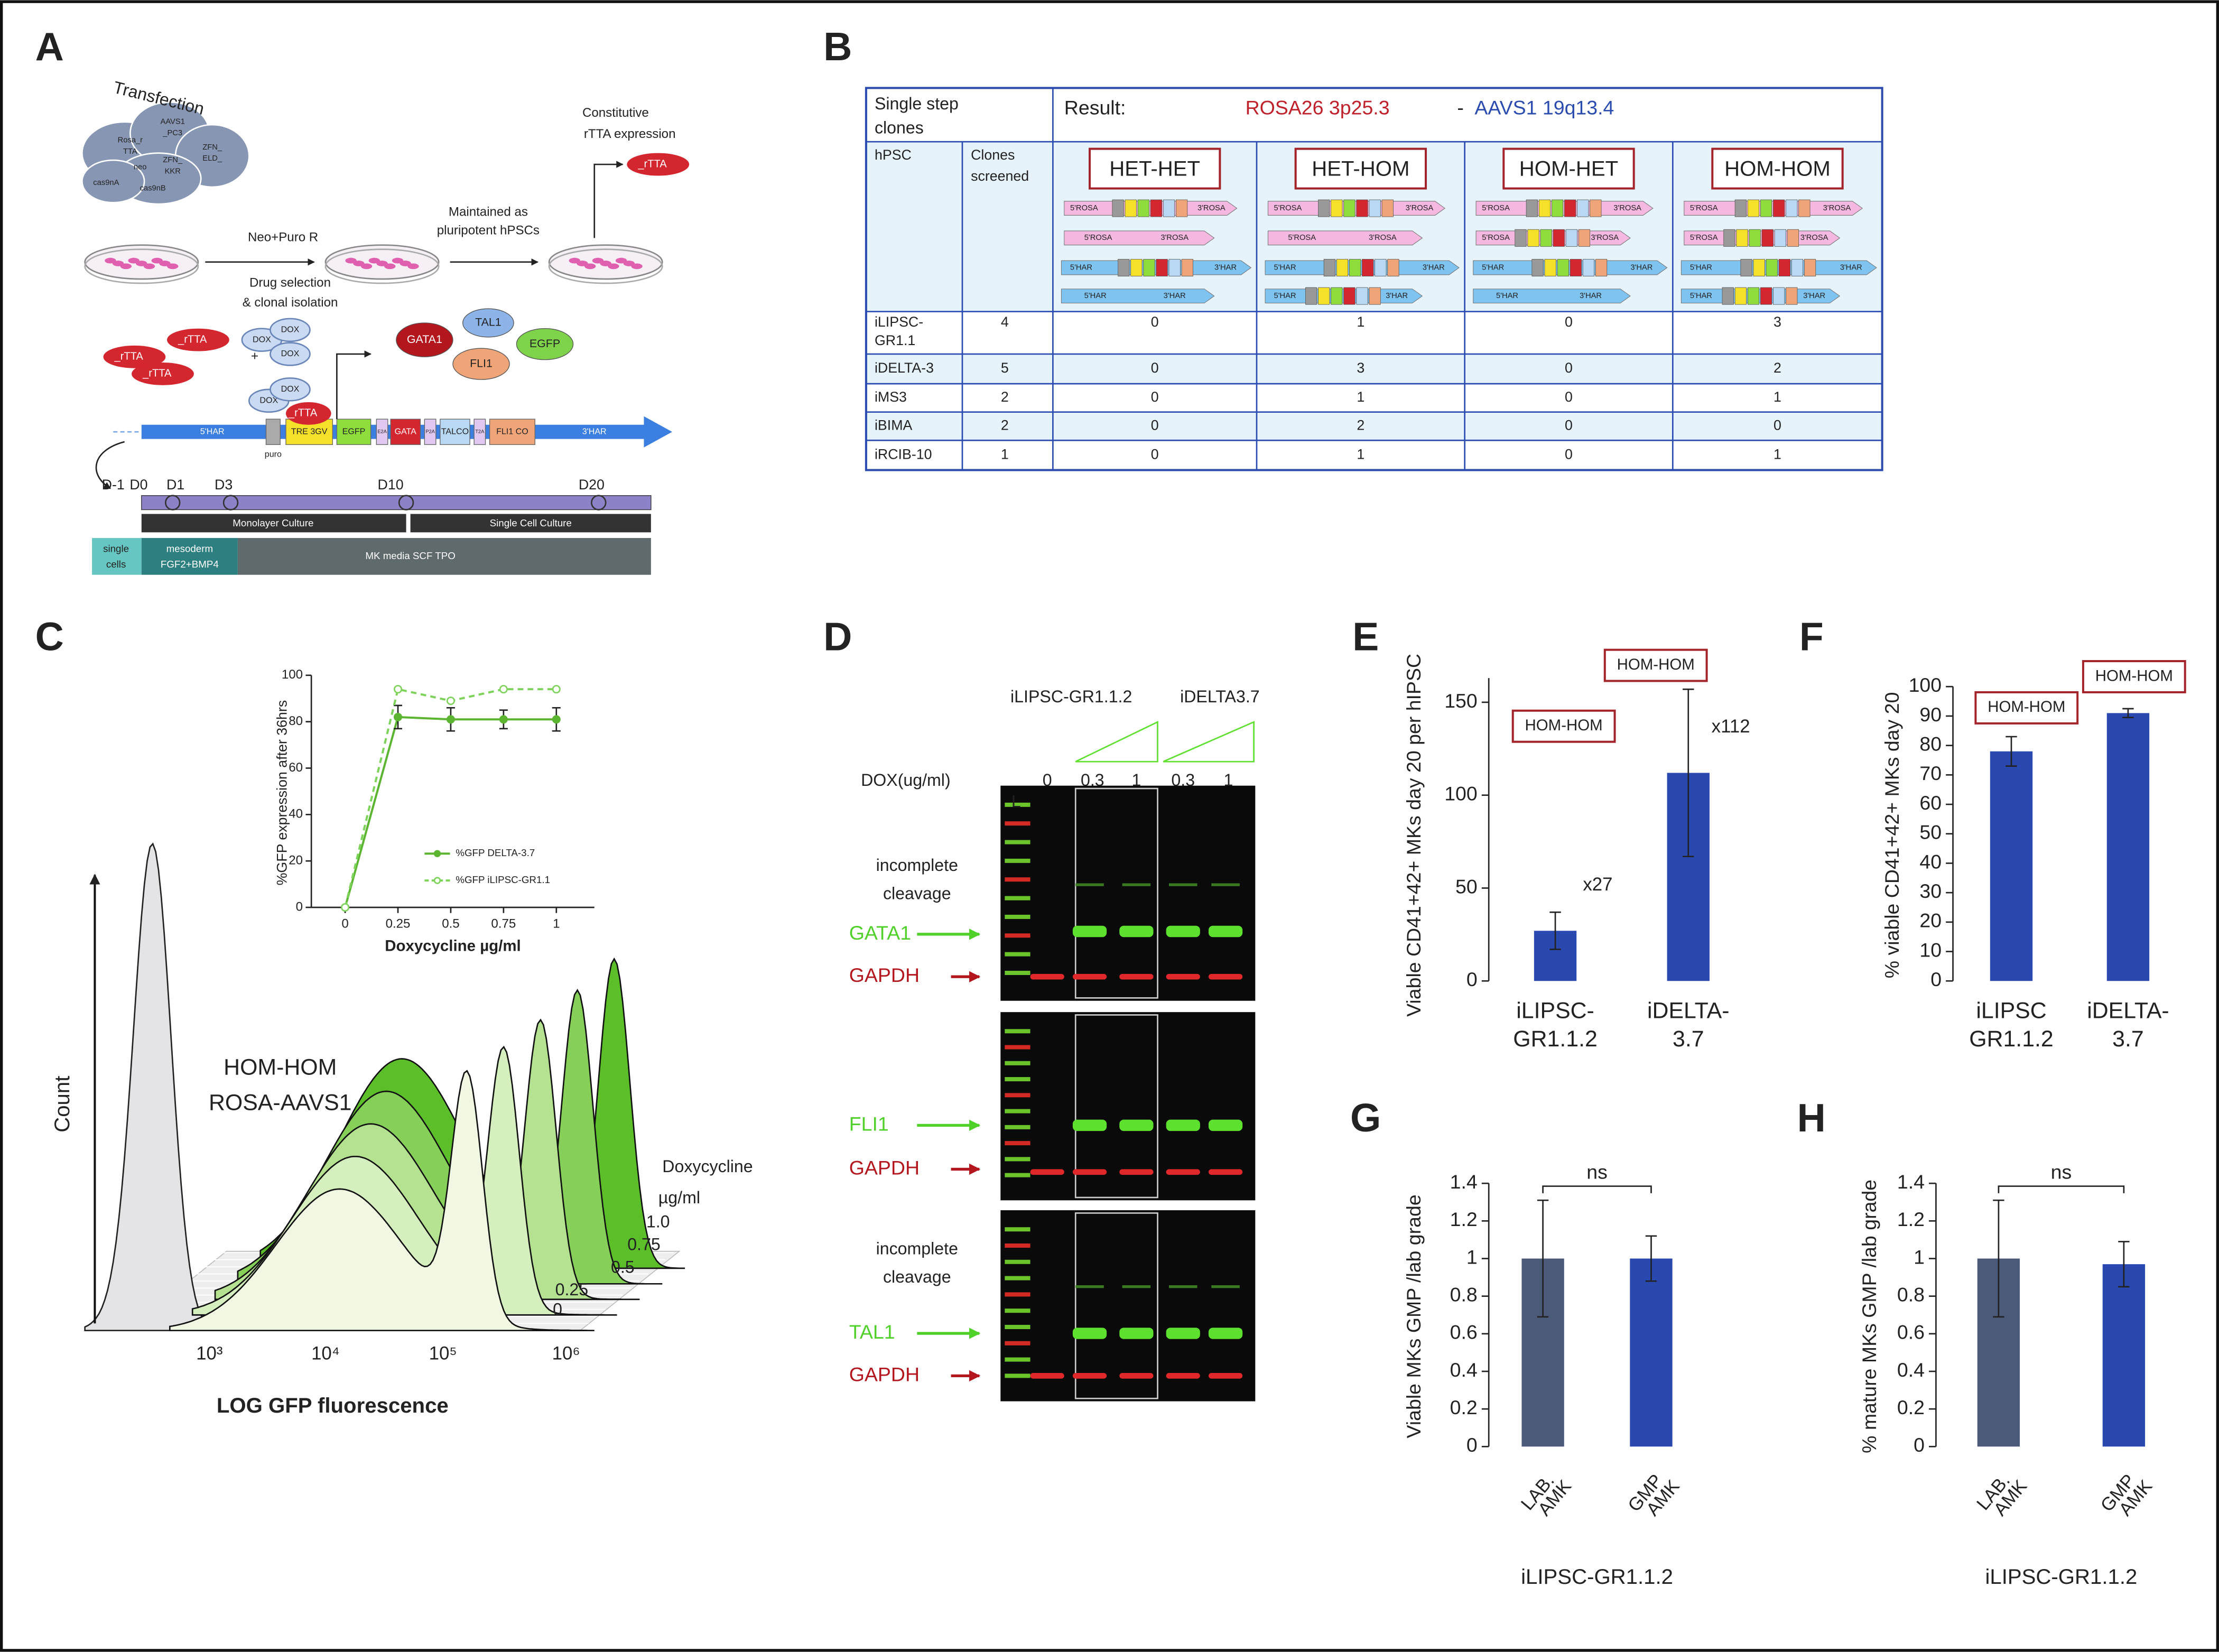  What do you see at coordinates (1466, 886) in the screenshot?
I see `y-tick-label: 50` at bounding box center [1466, 886].